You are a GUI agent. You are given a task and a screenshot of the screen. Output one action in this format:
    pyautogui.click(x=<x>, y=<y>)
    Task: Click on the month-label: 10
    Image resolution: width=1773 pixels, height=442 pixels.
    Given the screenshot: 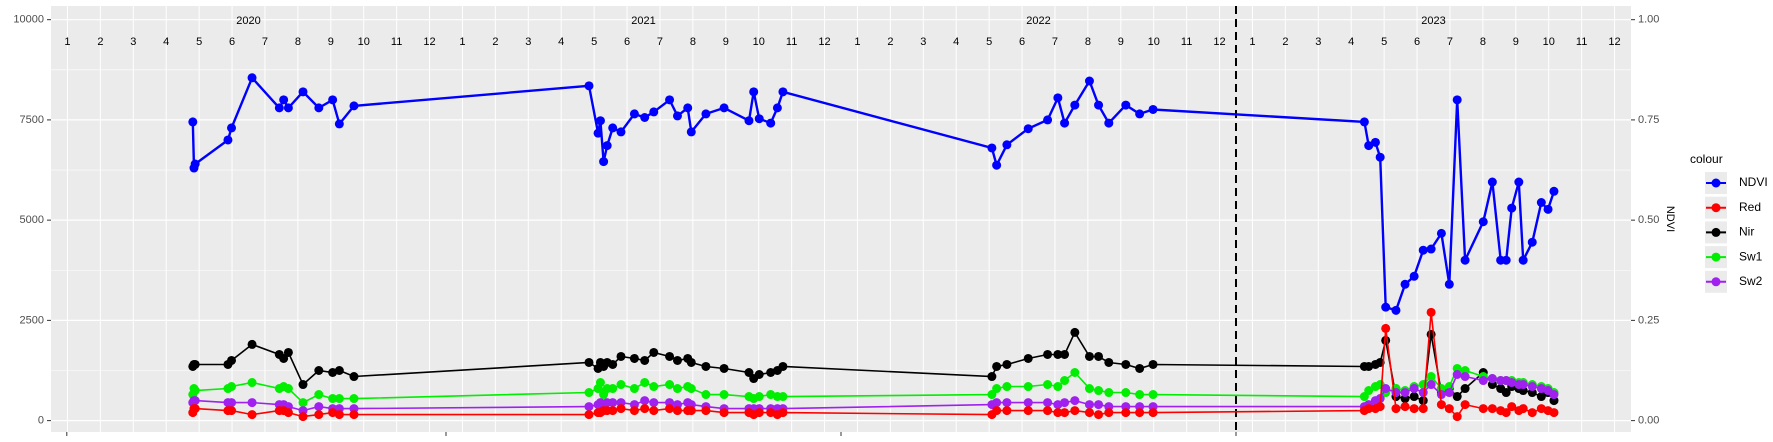 What is the action you would take?
    pyautogui.click(x=1154, y=42)
    